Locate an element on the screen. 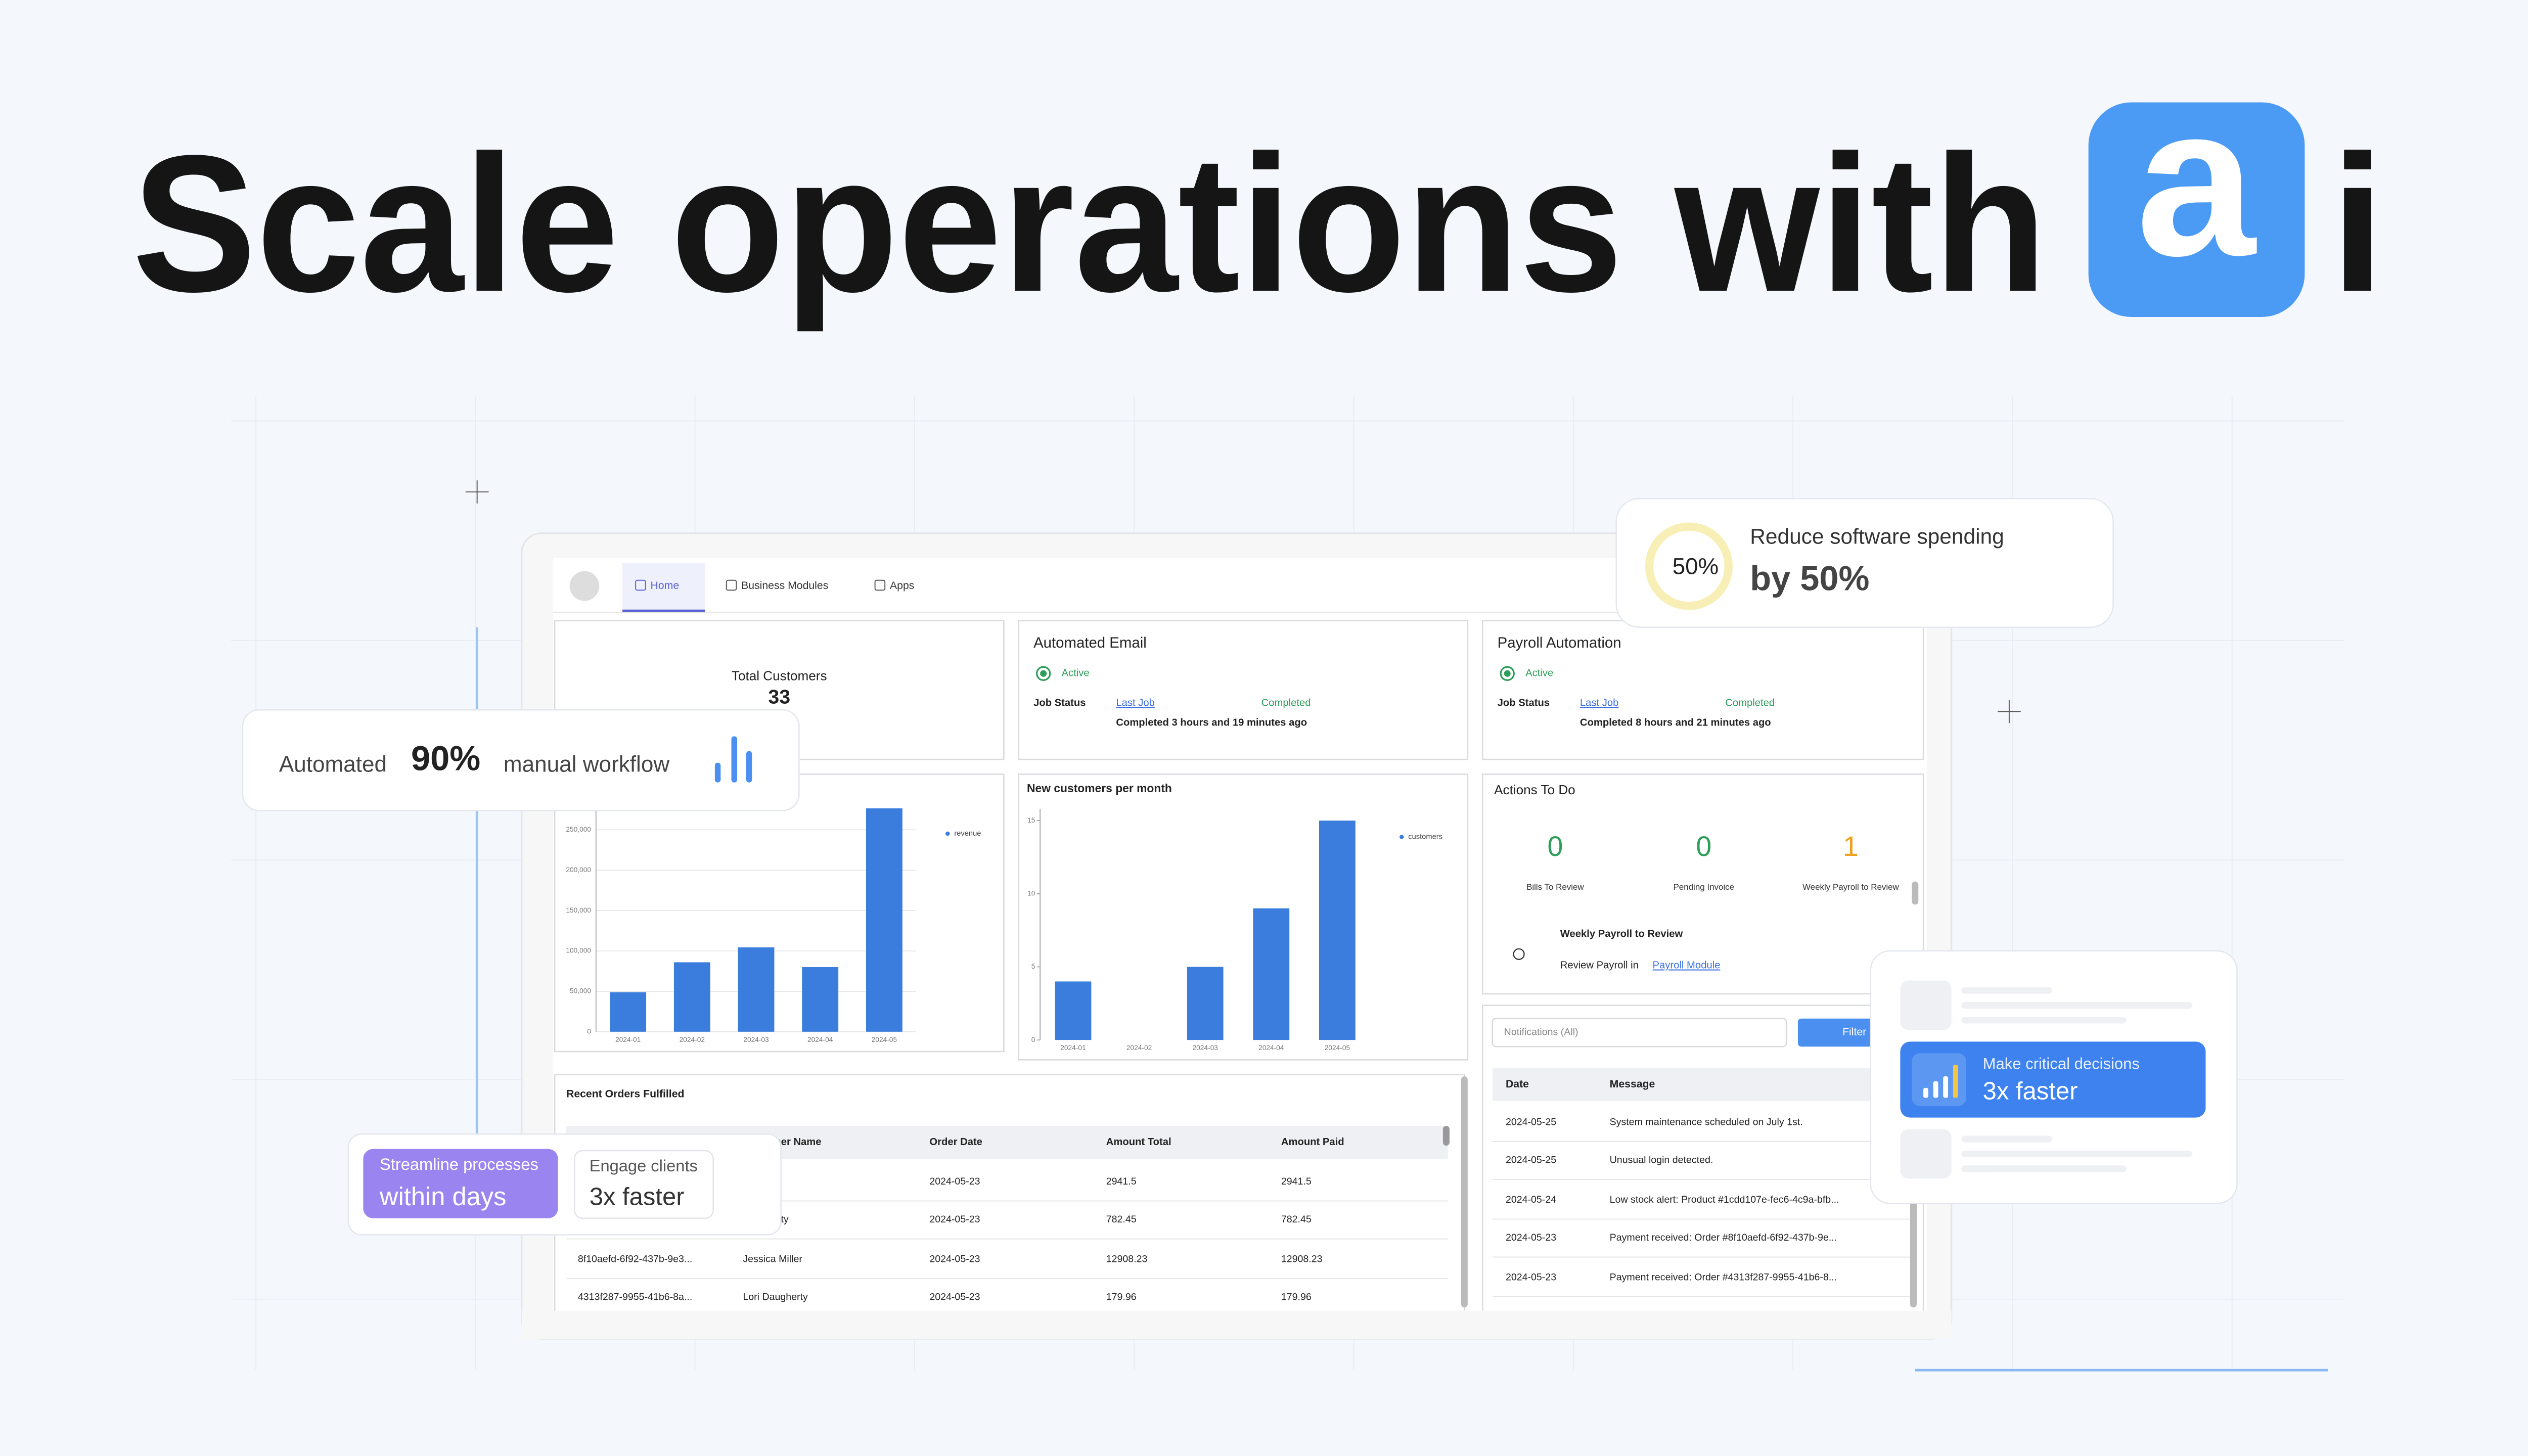 The image size is (2528, 1456). frame-bottom is located at coordinates (1237, 1324).